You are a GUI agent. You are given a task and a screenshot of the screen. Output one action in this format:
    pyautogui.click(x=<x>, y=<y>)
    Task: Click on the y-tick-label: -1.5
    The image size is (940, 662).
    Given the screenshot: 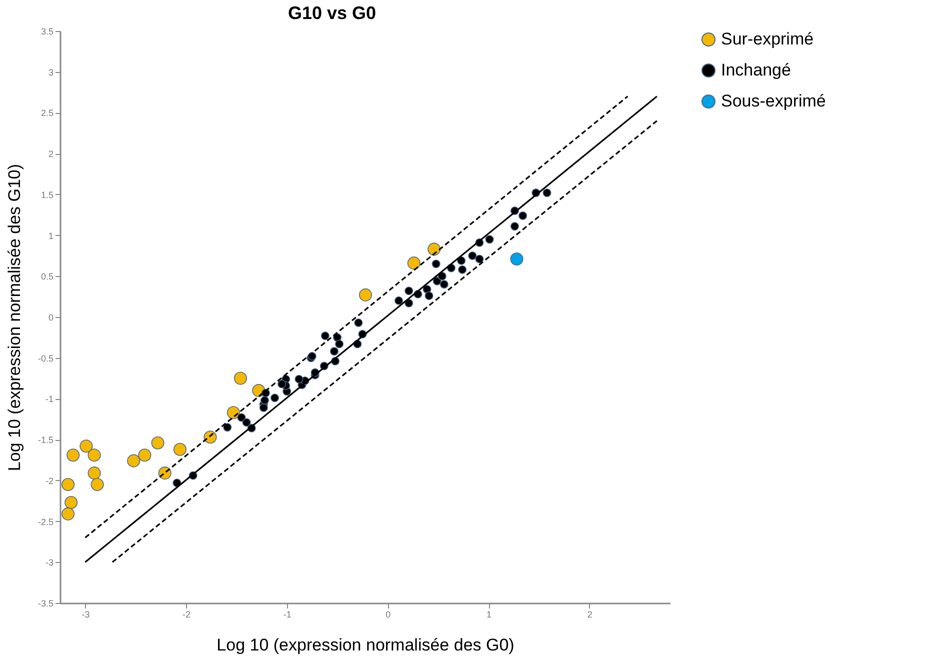 What is the action you would take?
    pyautogui.click(x=46, y=440)
    